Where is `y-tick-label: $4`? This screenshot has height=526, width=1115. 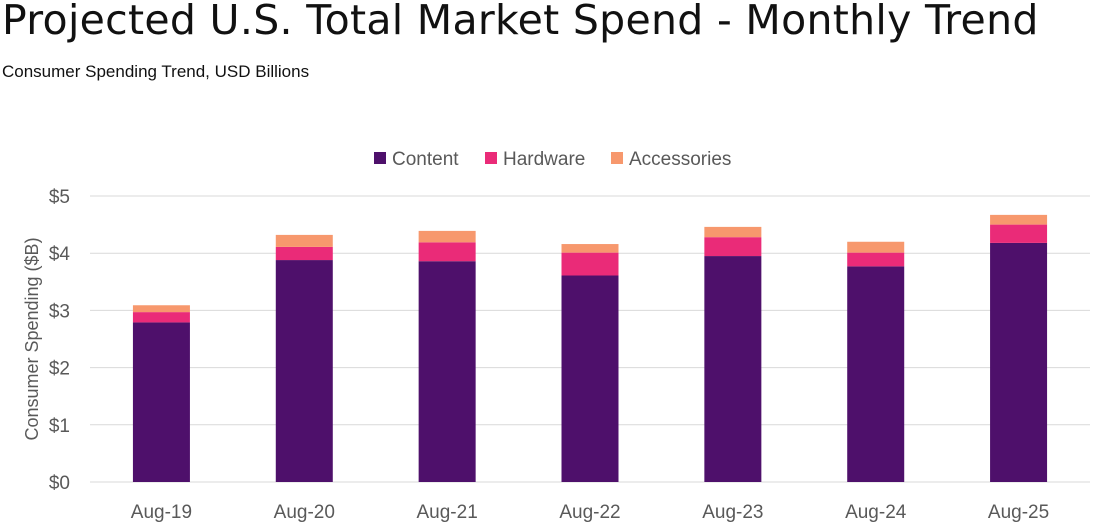
y-tick-label: $4 is located at coordinates (60, 254).